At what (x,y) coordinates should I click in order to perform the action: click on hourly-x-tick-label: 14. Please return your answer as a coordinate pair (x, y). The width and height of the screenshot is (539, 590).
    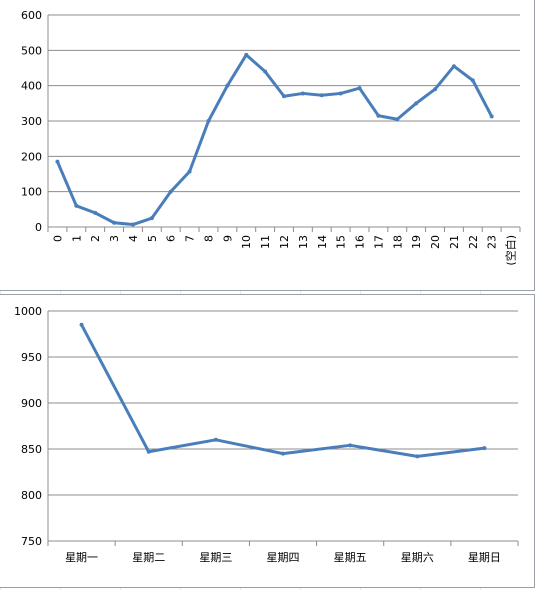
    Looking at the image, I should click on (322, 242).